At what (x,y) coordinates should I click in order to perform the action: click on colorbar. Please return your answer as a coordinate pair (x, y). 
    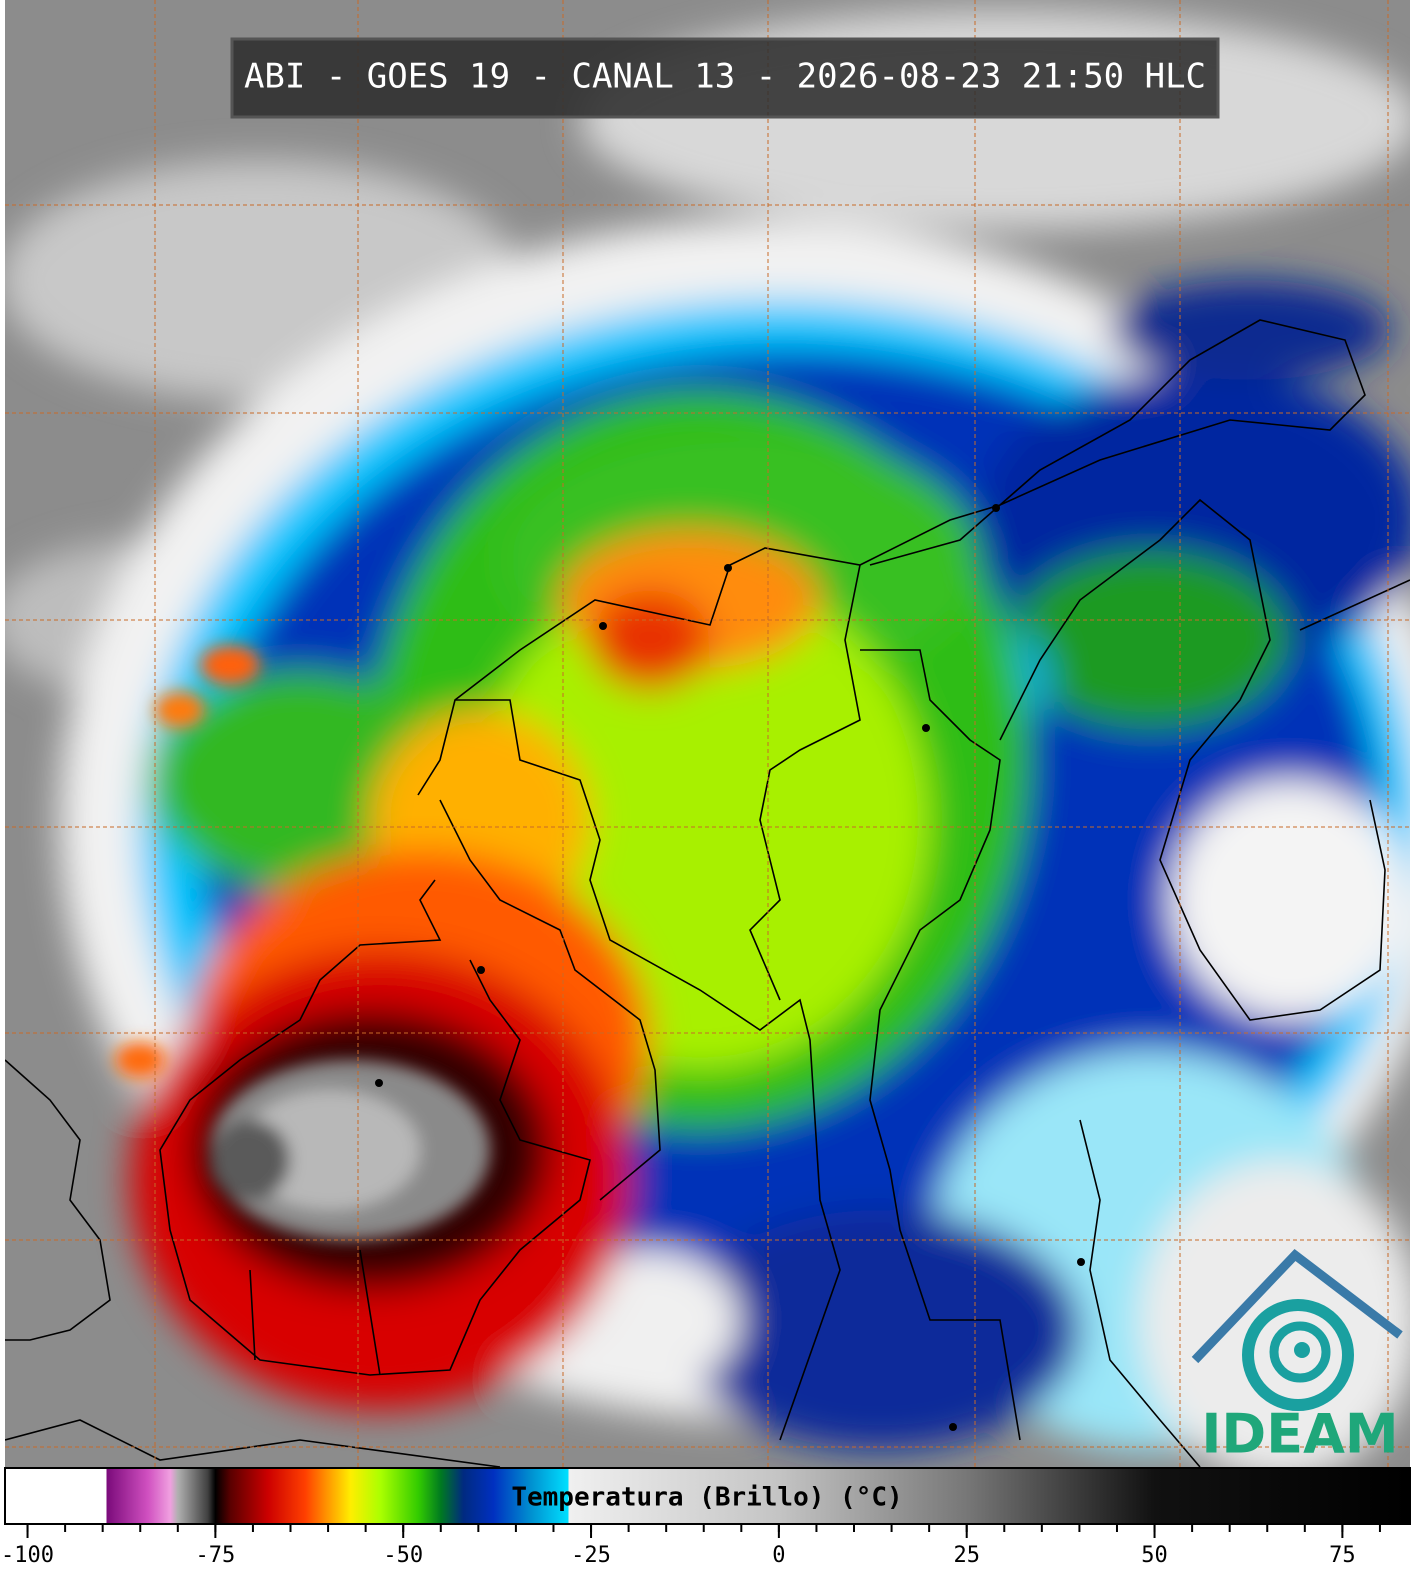
    Looking at the image, I should click on (707, 1496).